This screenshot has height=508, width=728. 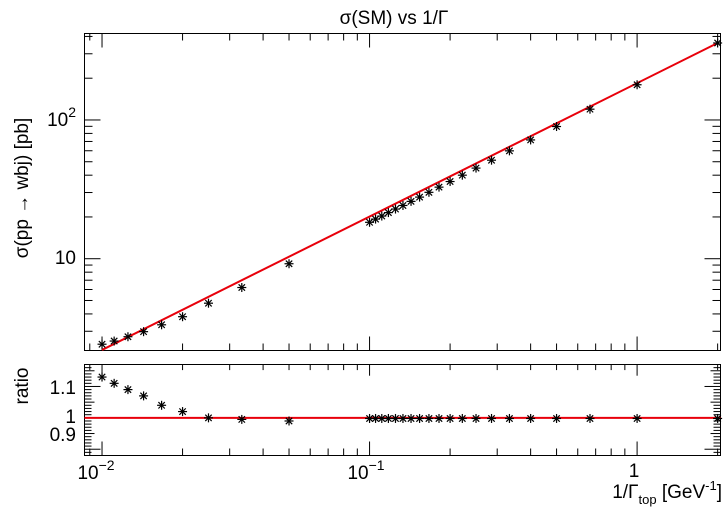 What do you see at coordinates (95, 470) in the screenshot?
I see `x-tick-label-0.01: 10⁻²` at bounding box center [95, 470].